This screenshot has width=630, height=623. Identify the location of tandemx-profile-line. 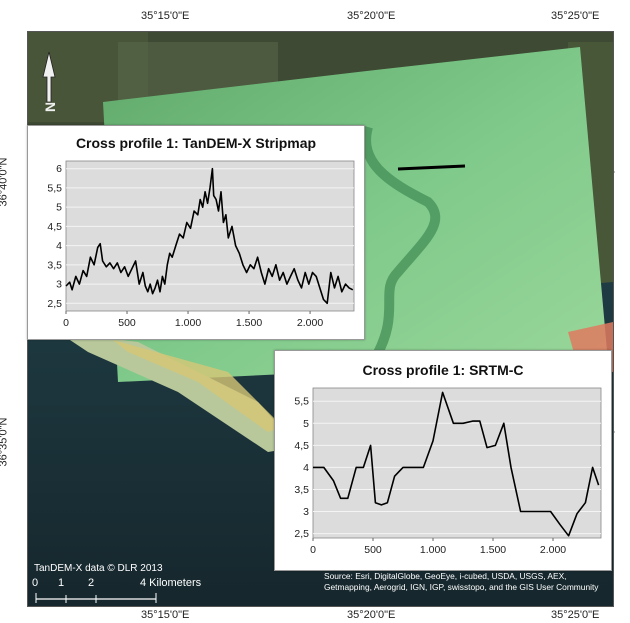
(209, 236).